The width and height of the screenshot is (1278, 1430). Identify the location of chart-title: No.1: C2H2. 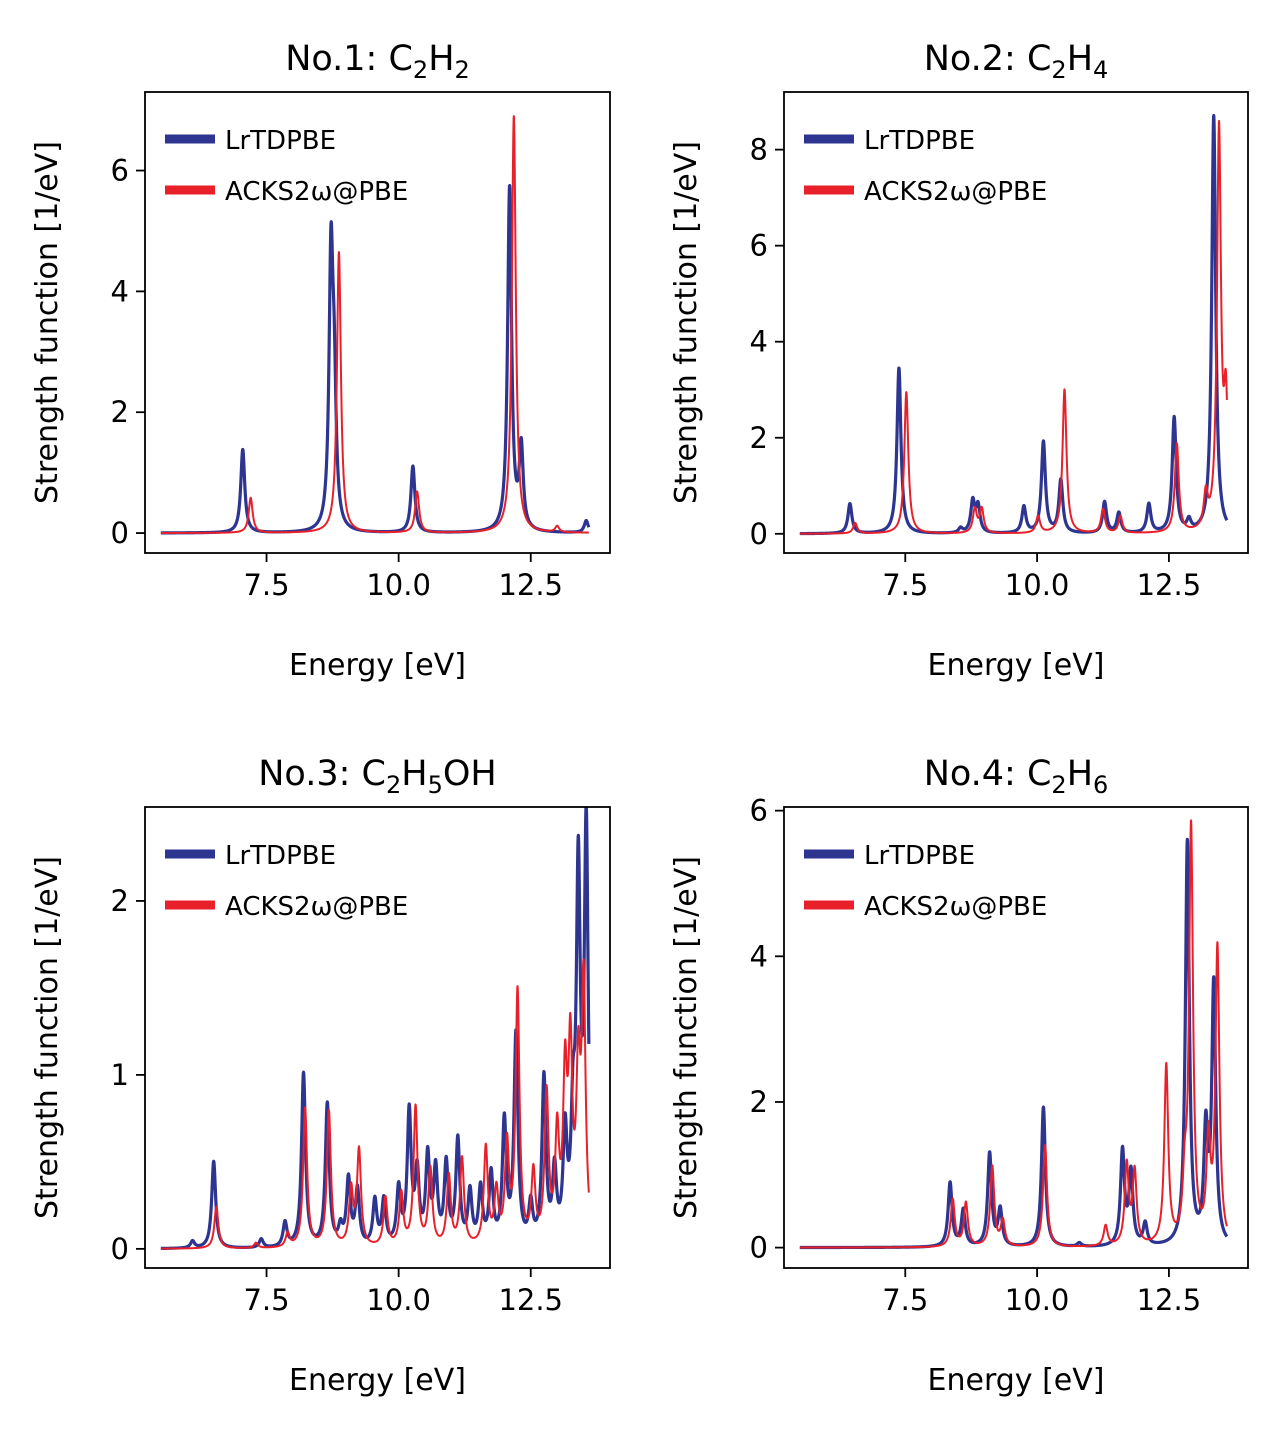
(377, 61).